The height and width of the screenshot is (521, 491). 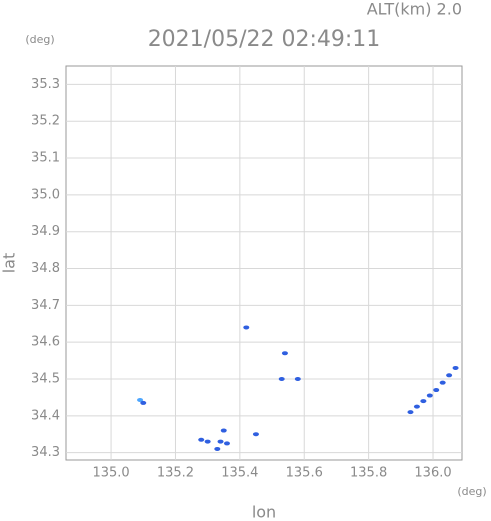 I want to click on y-axis-label: lat, so click(x=9, y=263).